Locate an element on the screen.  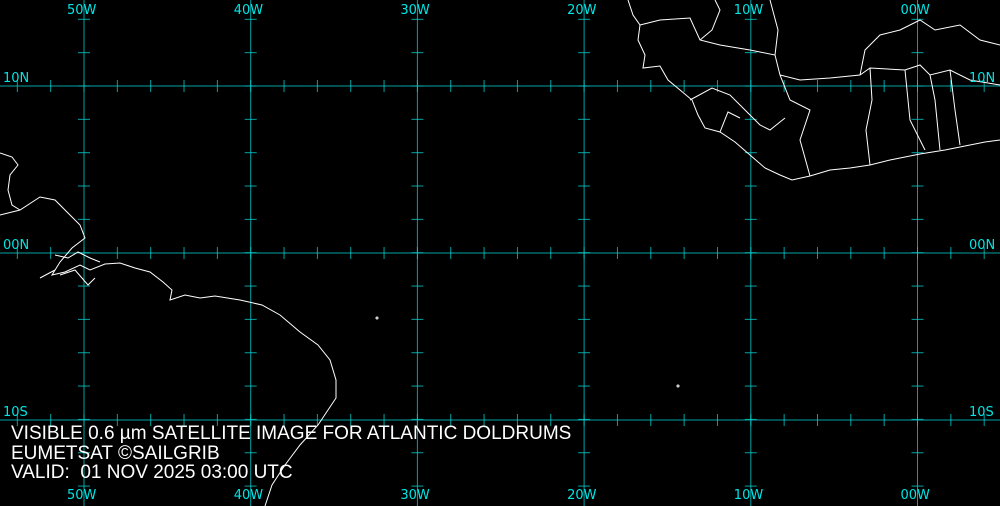
south-america-border is located at coordinates (10, 181).